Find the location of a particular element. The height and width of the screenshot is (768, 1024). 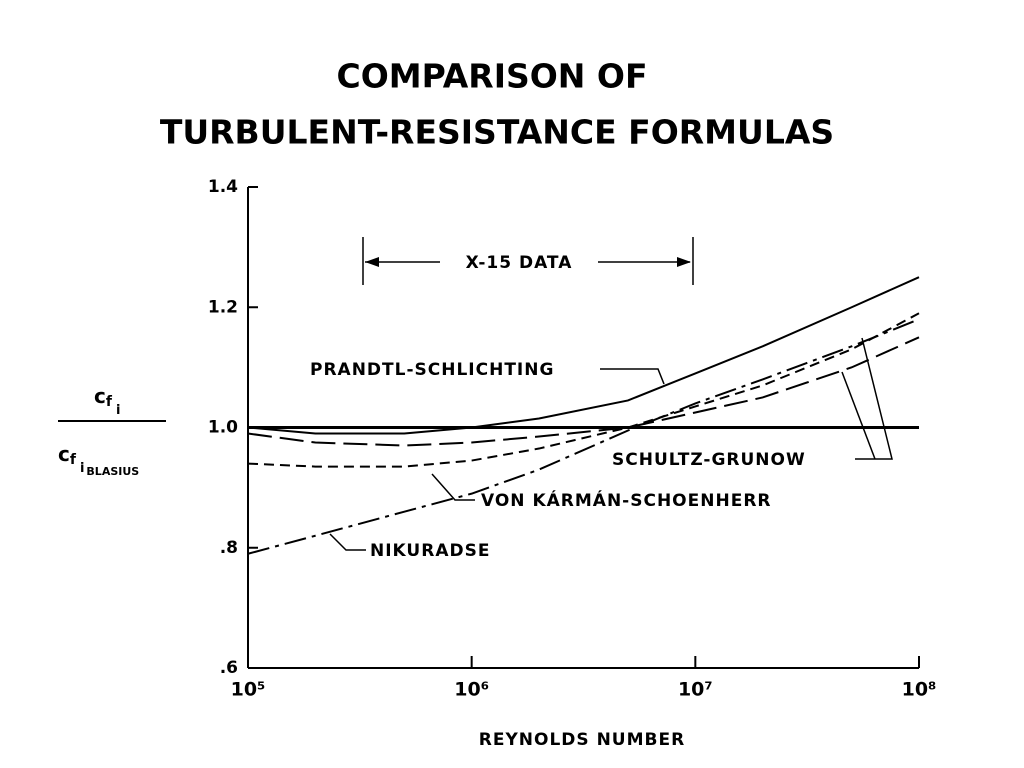

series-label: VON KÁRMÁN-SCHOENHERR is located at coordinates (626, 500).